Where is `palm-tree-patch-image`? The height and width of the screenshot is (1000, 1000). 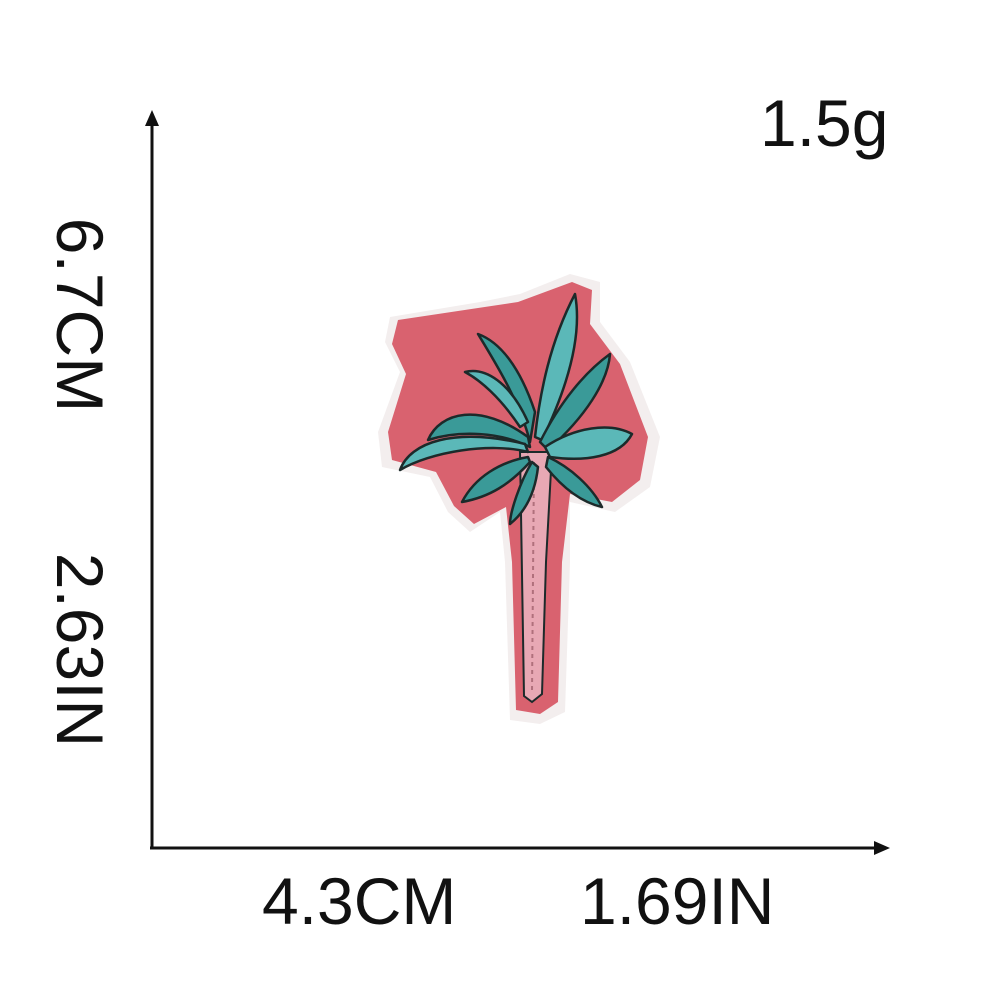
palm-tree-patch-image is located at coordinates (519, 499).